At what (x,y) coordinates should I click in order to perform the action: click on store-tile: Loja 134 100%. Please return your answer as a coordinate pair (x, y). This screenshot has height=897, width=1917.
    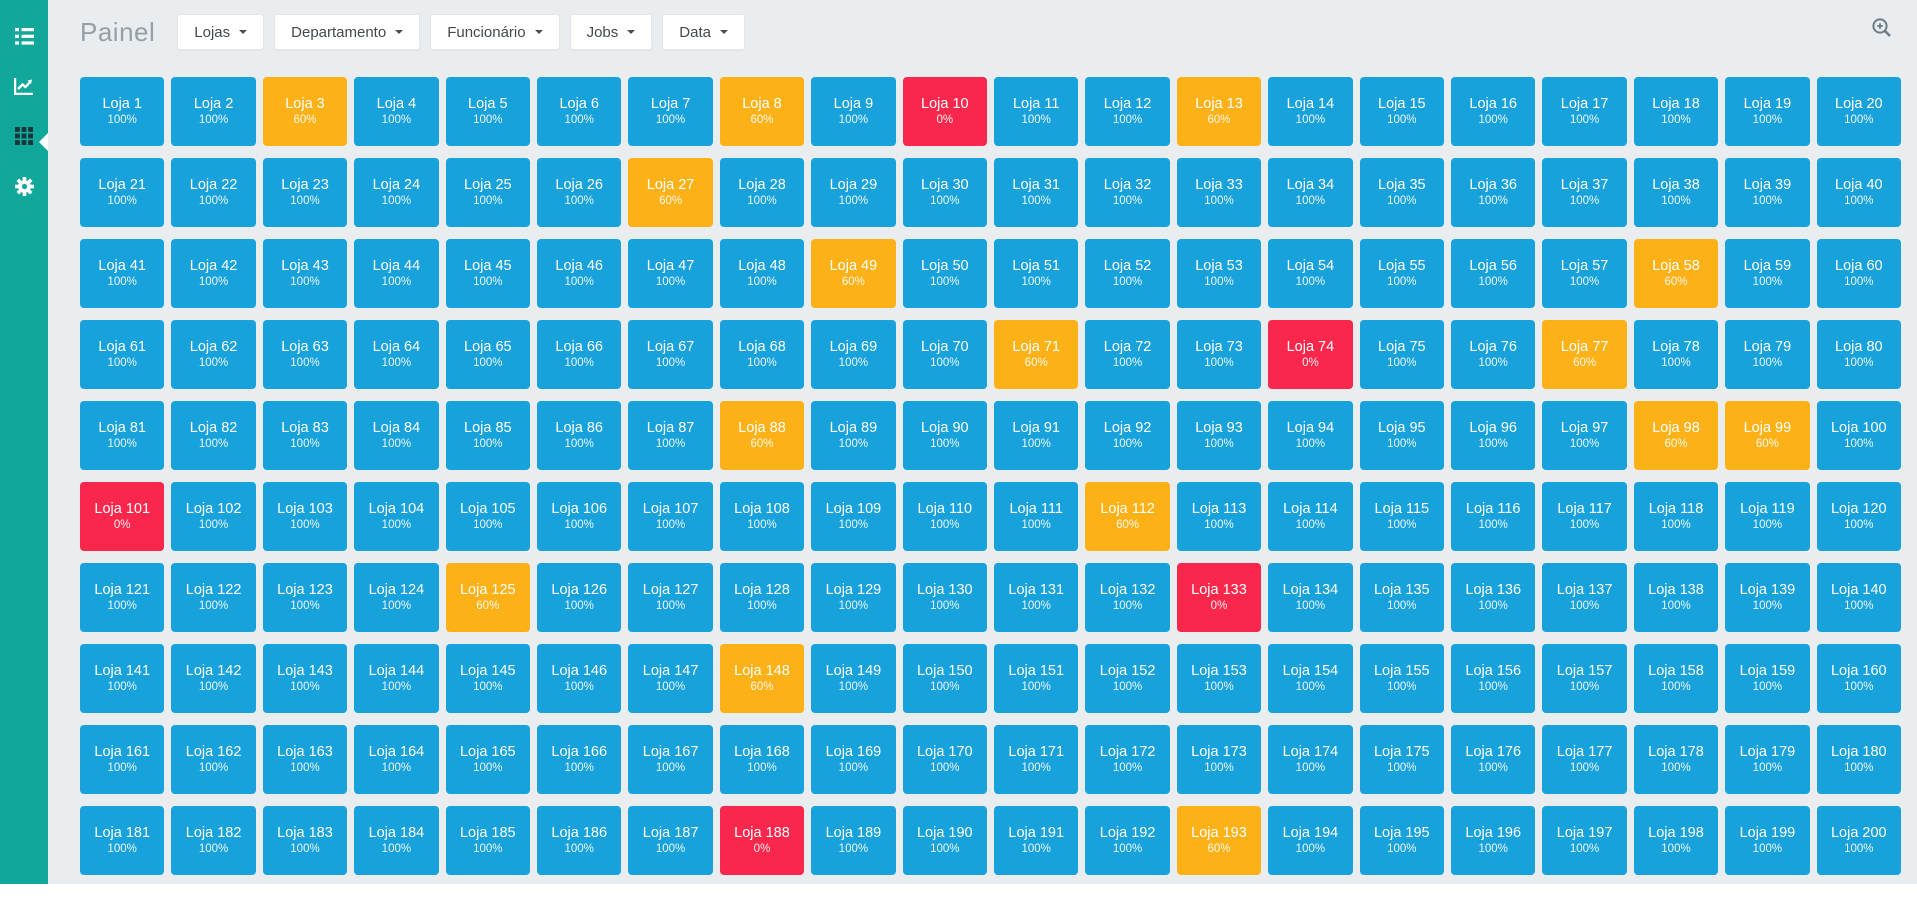
    Looking at the image, I should click on (1310, 597).